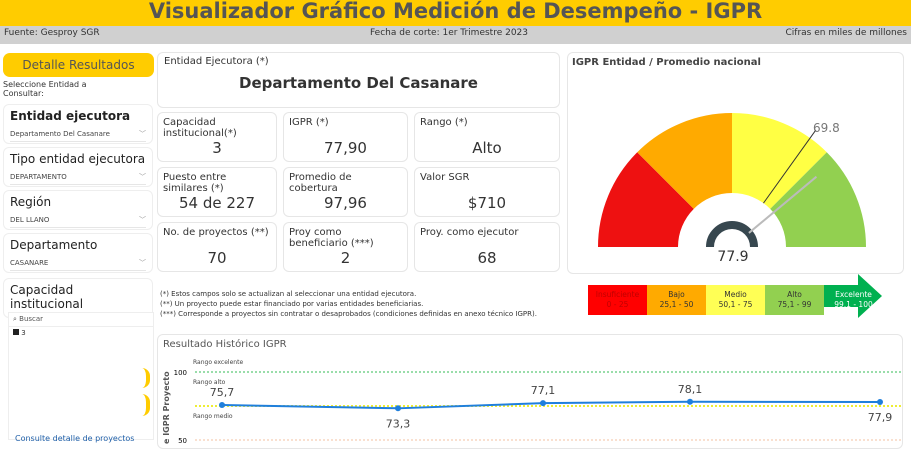  Describe the element at coordinates (345, 148) in the screenshot. I see `kpi-value: 77,90` at that location.